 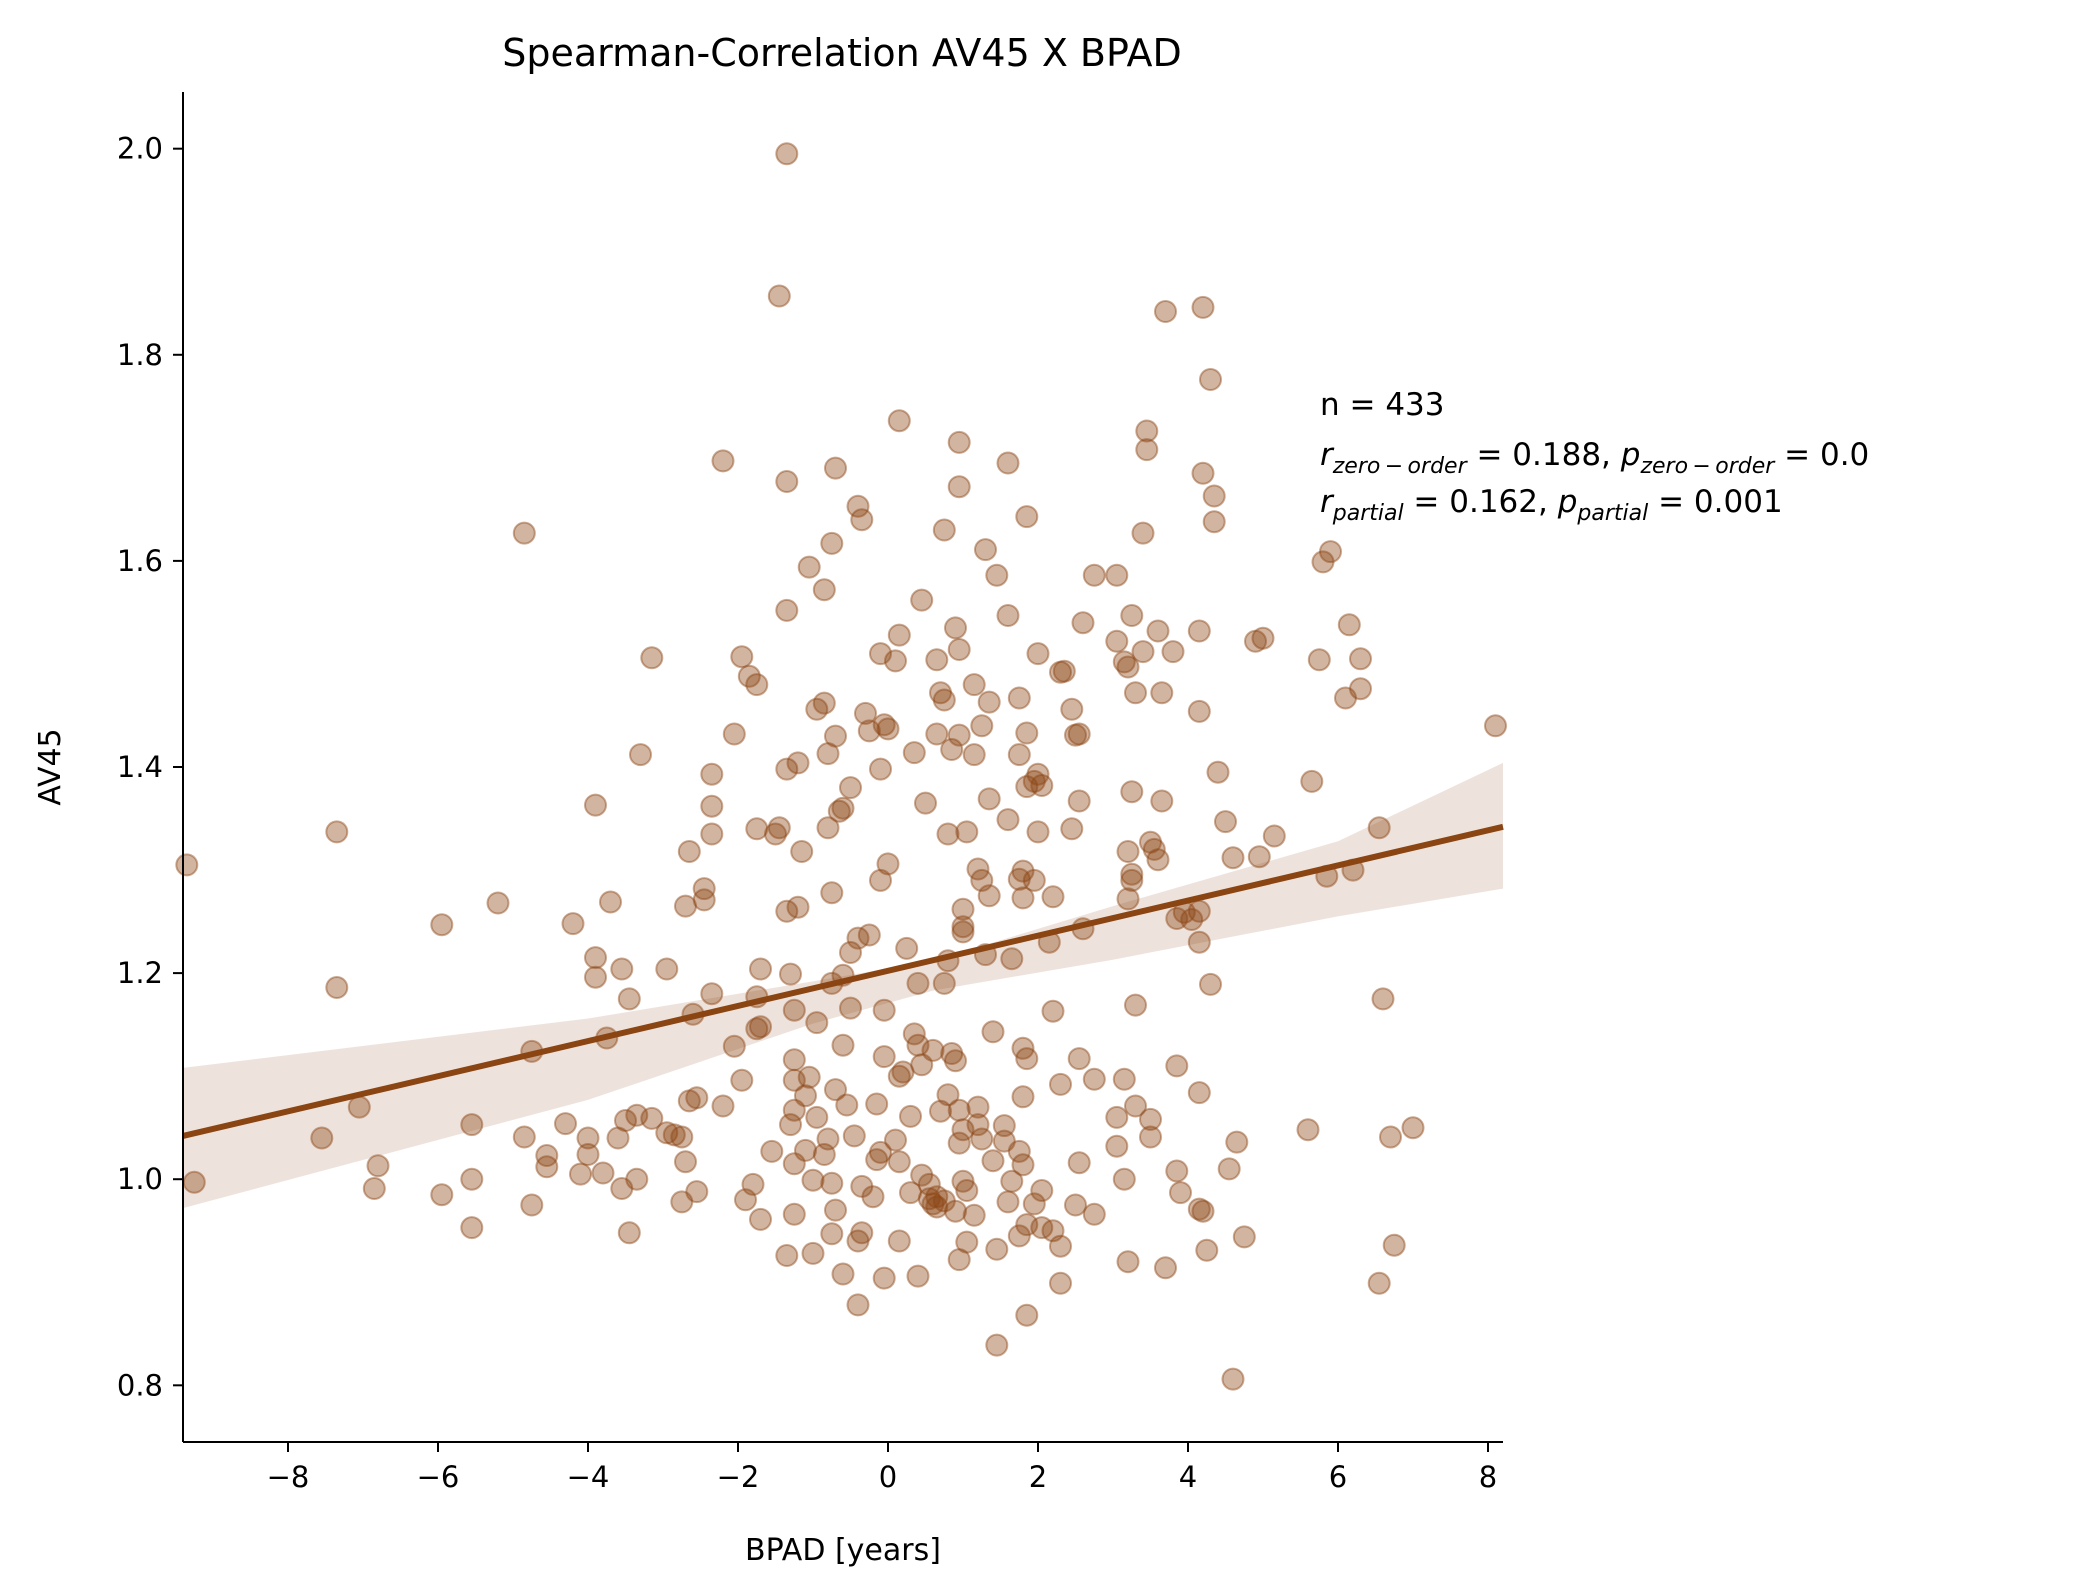 I want to click on y-axis-ticks: 0.8 1.0 1.2 1.4 1.6 1.8 2.0, so click(x=150, y=767).